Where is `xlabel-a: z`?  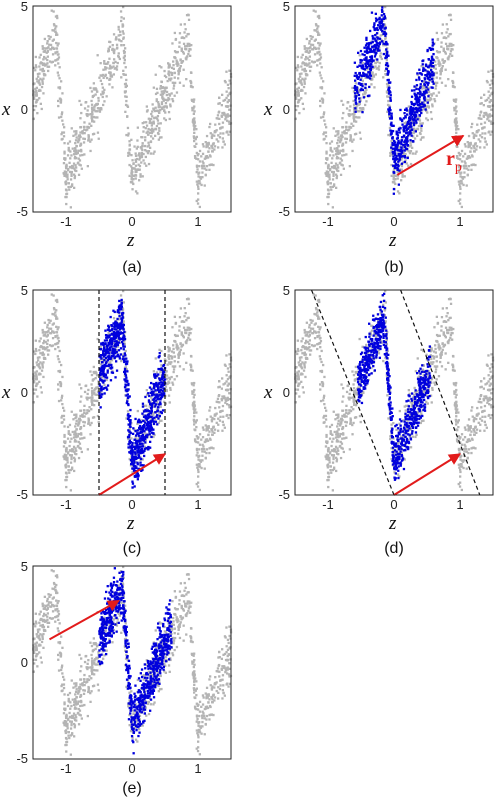 xlabel-a: z is located at coordinates (130, 240).